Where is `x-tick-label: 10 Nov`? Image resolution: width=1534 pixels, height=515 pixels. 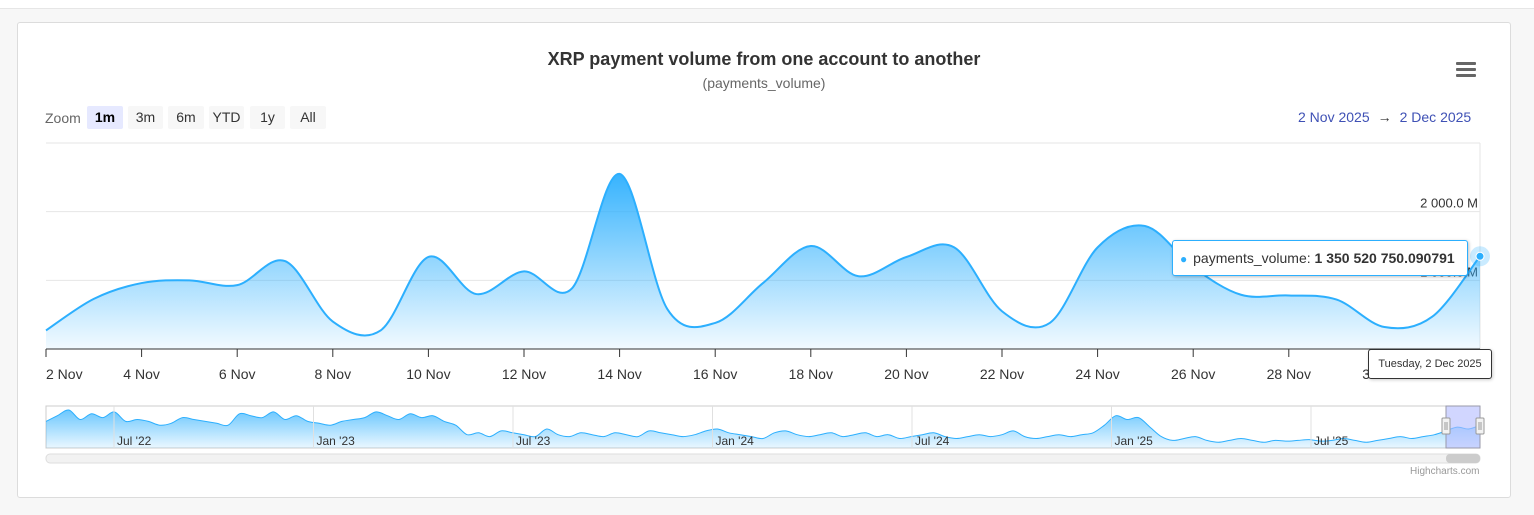 x-tick-label: 10 Nov is located at coordinates (428, 374).